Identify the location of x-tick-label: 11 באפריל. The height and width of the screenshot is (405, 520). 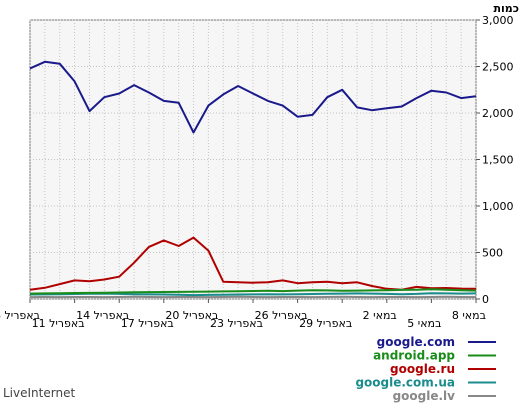
(58, 323).